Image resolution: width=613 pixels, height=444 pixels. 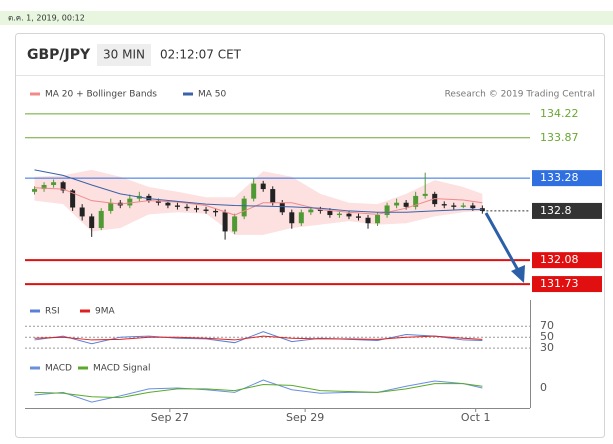 What do you see at coordinates (520, 95) in the screenshot?
I see `source: Research © 2019 Trading Central` at bounding box center [520, 95].